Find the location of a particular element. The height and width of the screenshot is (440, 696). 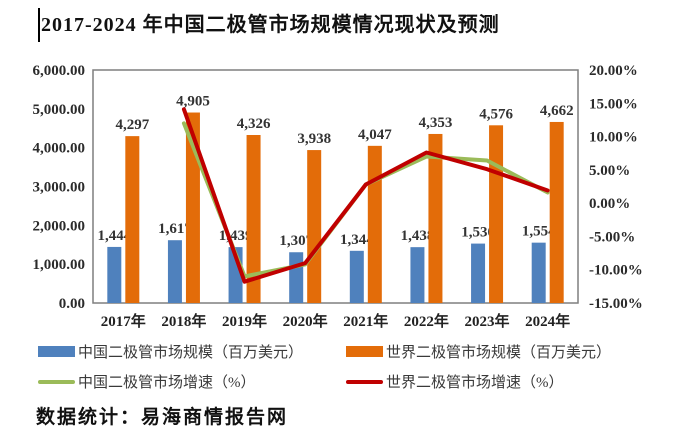

legend-item-china-line: 中国二极管市场增速（%） is located at coordinates (192, 381).